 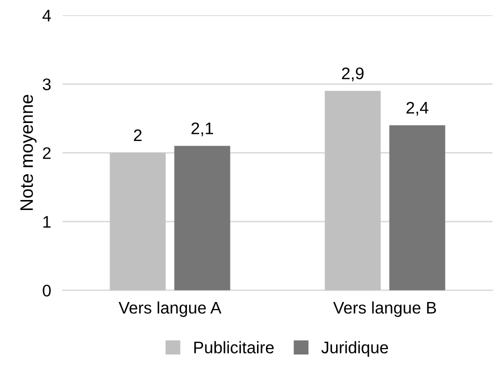 I want to click on data-label: 2,9, so click(x=353, y=74).